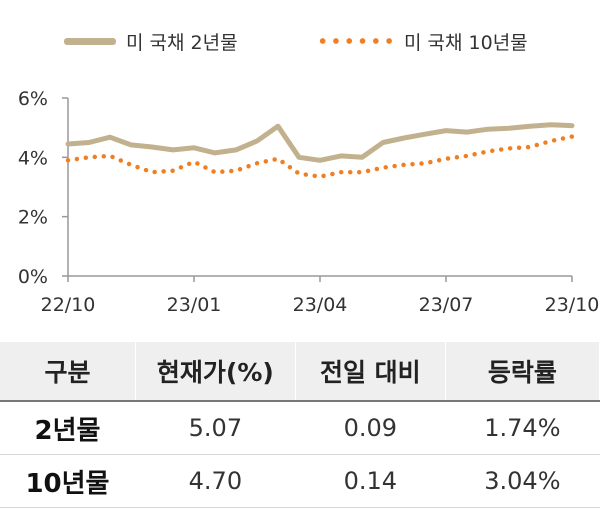  Describe the element at coordinates (370, 427) in the screenshot. I see `table-cell-change: 0.09` at that location.